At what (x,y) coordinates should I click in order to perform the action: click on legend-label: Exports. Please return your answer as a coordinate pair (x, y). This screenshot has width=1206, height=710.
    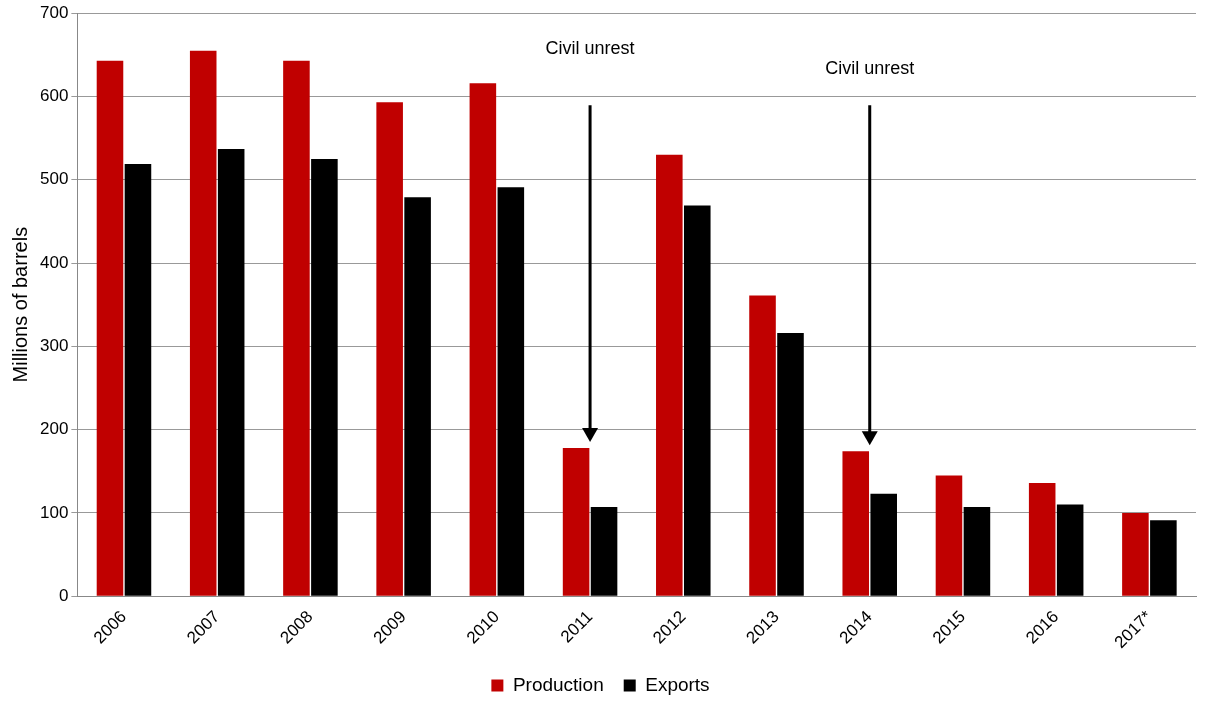
    Looking at the image, I should click on (677, 684).